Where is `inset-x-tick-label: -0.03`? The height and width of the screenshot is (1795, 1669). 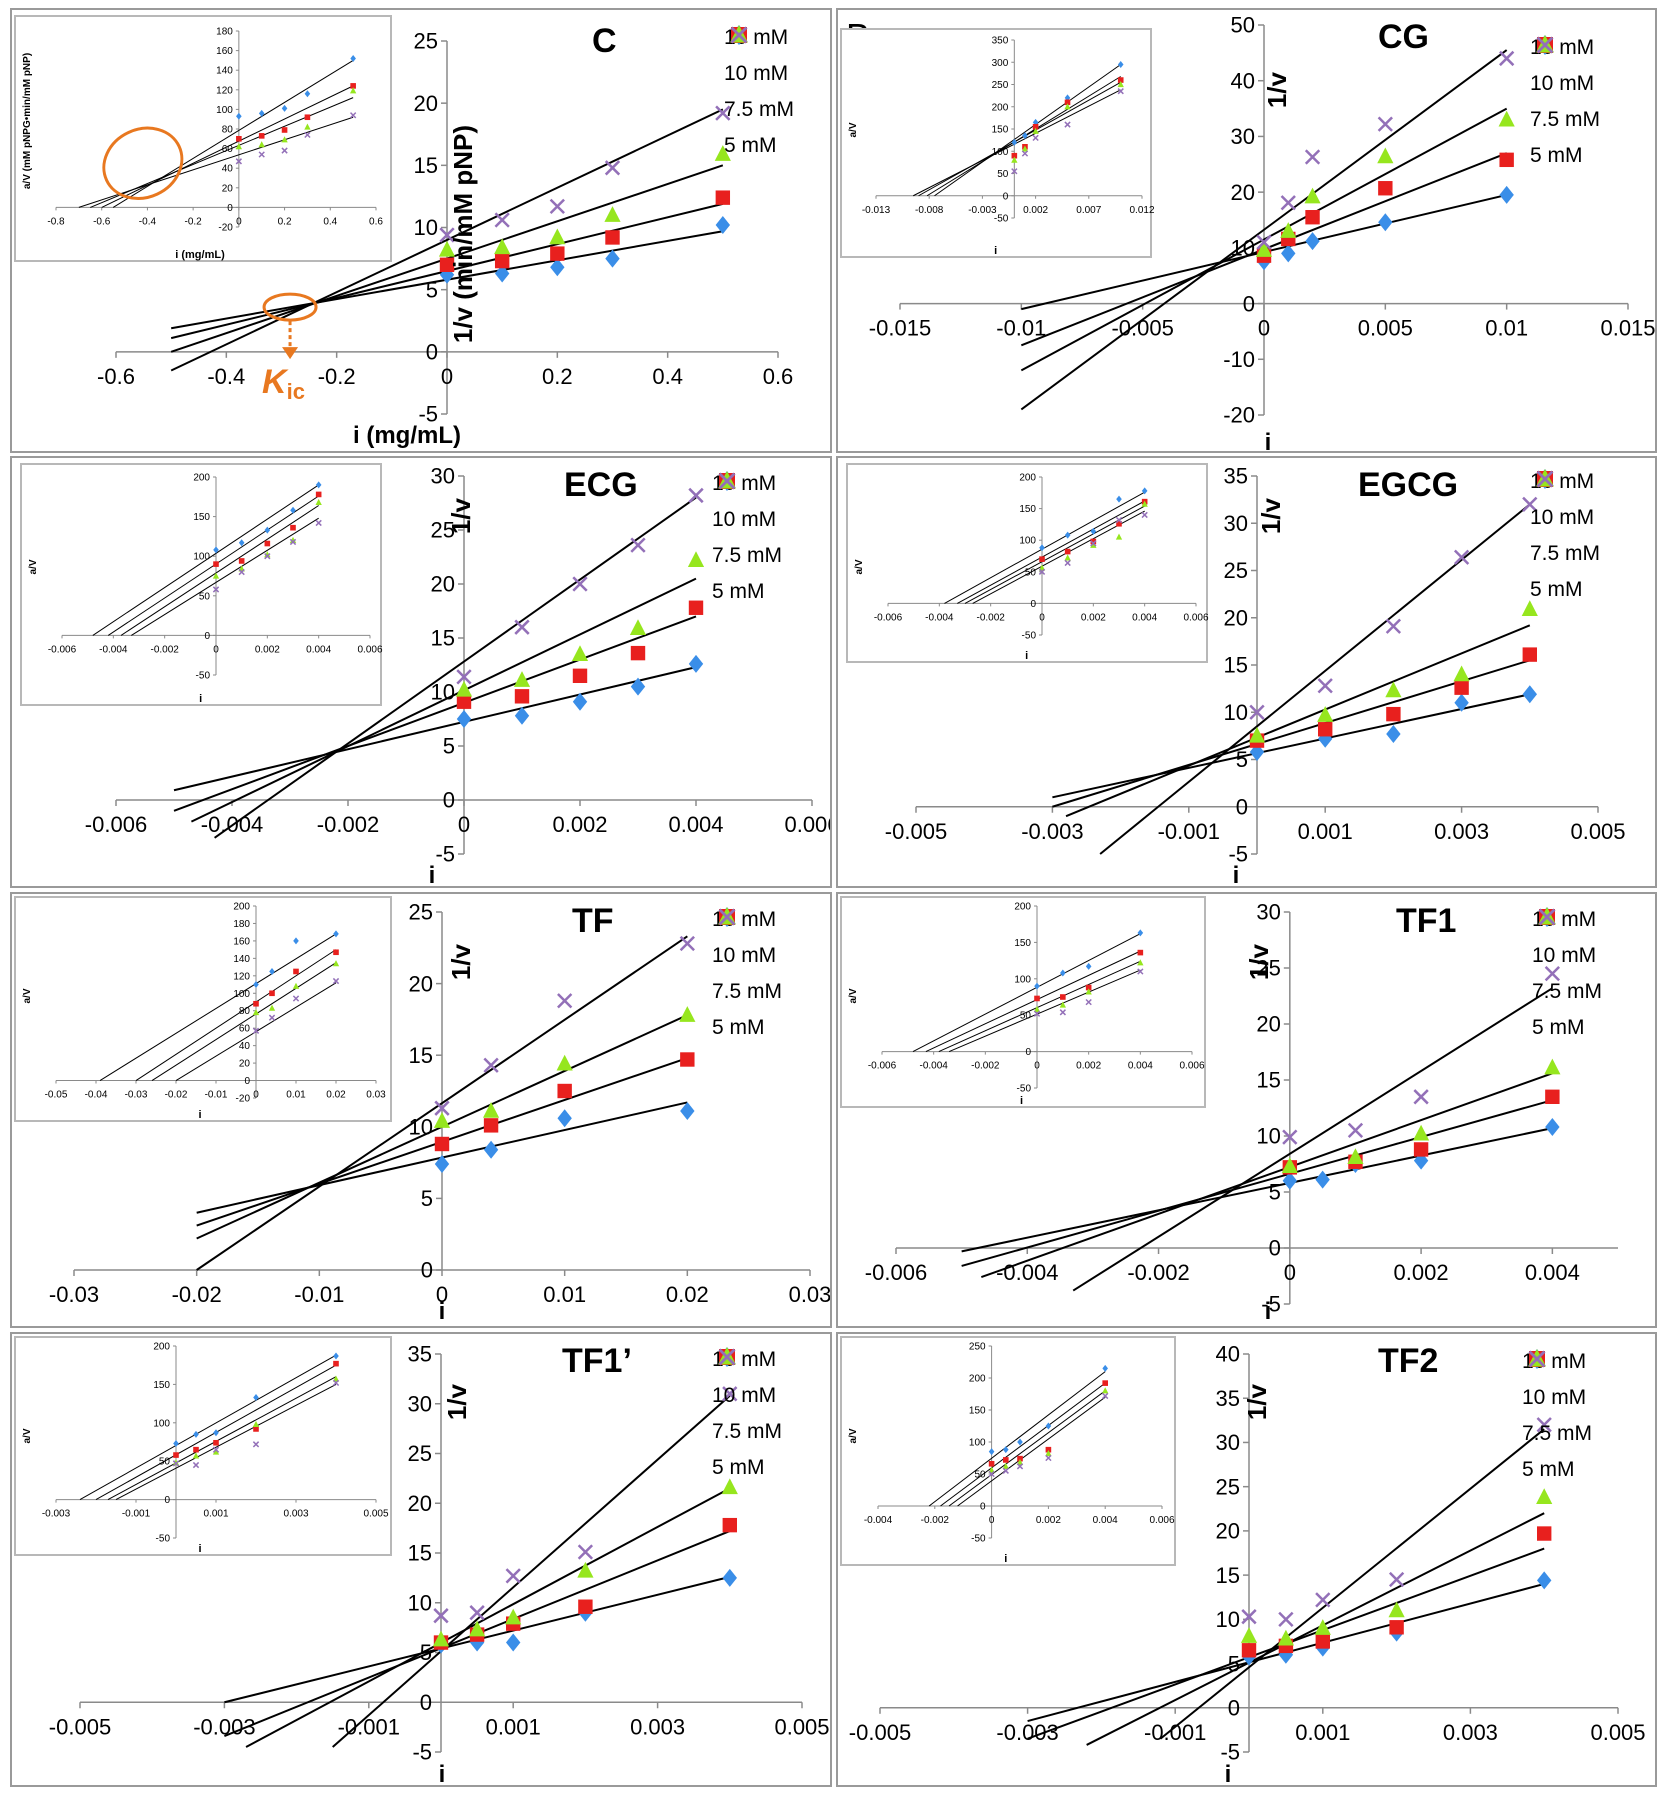
inset-x-tick-label: -0.03 is located at coordinates (136, 1095).